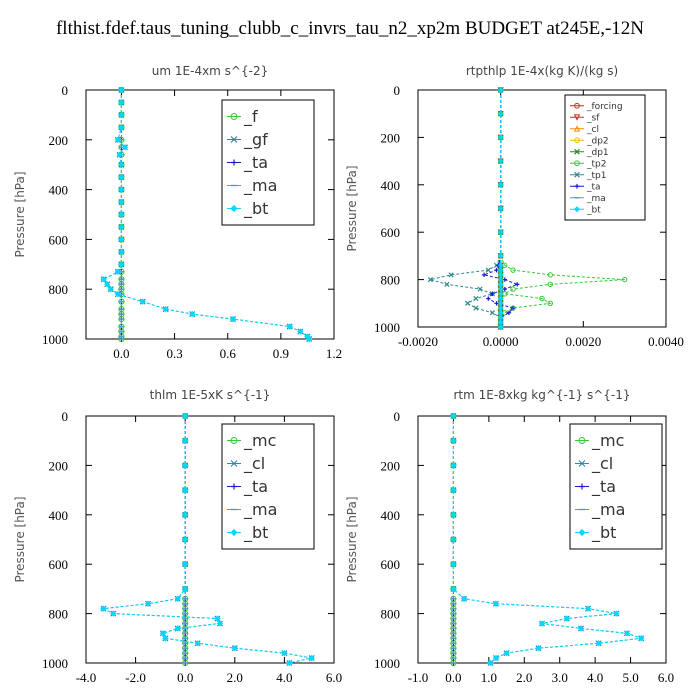  I want to click on x-tick-label: 1.0, so click(489, 677).